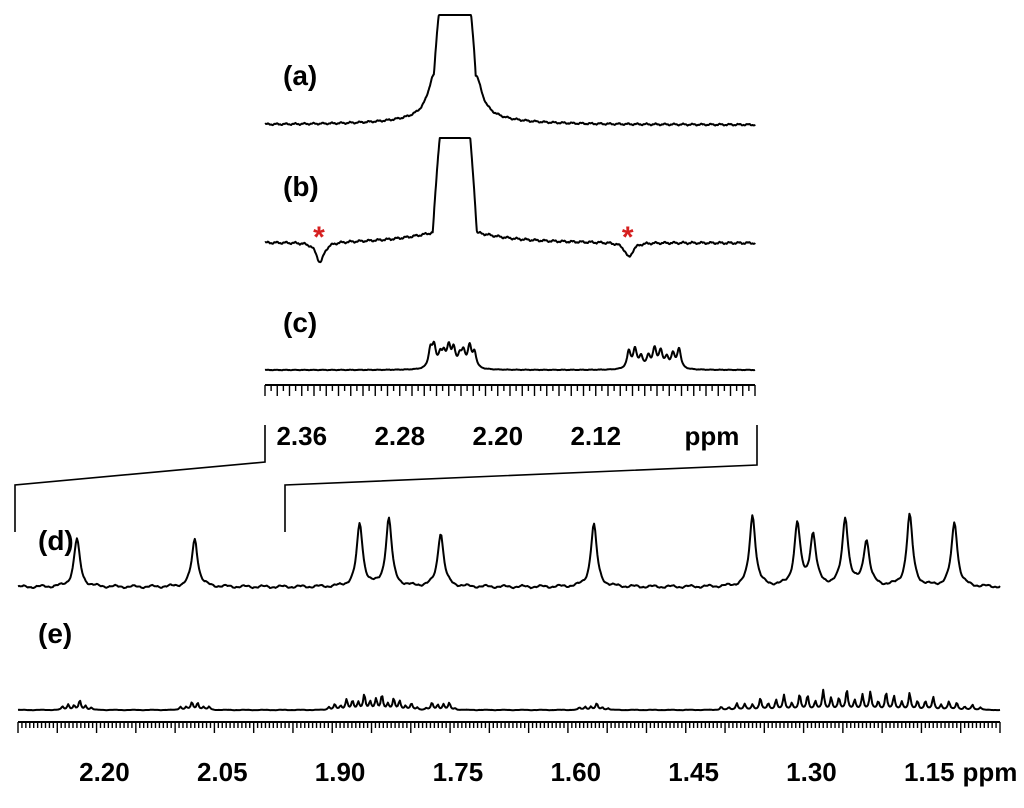  What do you see at coordinates (300, 322) in the screenshot?
I see `panel-label: (c)` at bounding box center [300, 322].